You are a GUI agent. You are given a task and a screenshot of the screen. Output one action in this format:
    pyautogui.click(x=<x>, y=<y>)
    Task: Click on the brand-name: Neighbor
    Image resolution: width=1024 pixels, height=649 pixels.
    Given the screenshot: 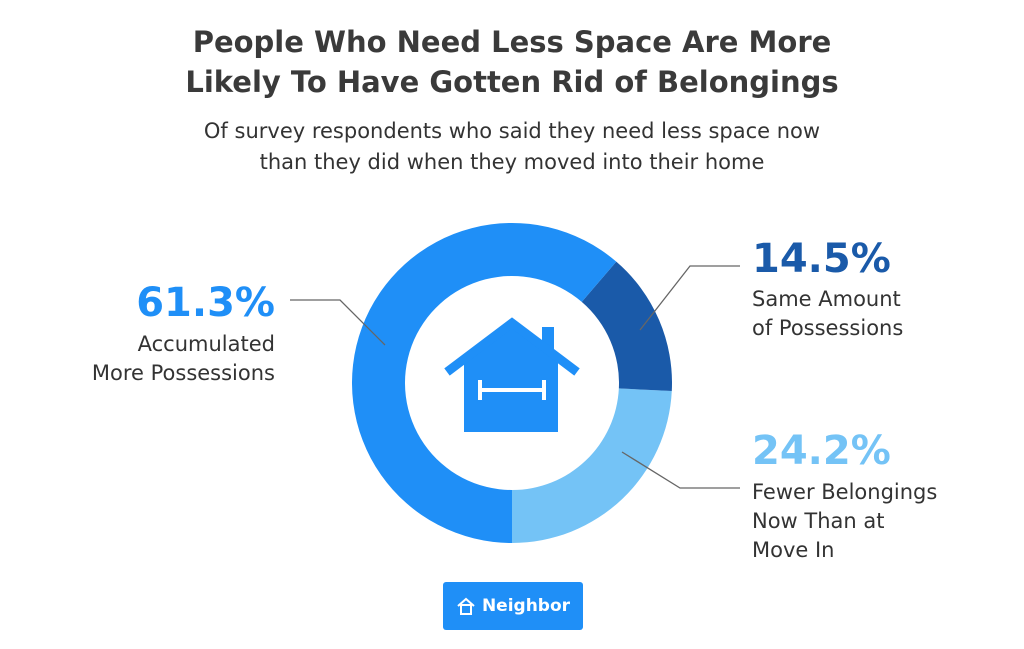 What is the action you would take?
    pyautogui.click(x=526, y=606)
    